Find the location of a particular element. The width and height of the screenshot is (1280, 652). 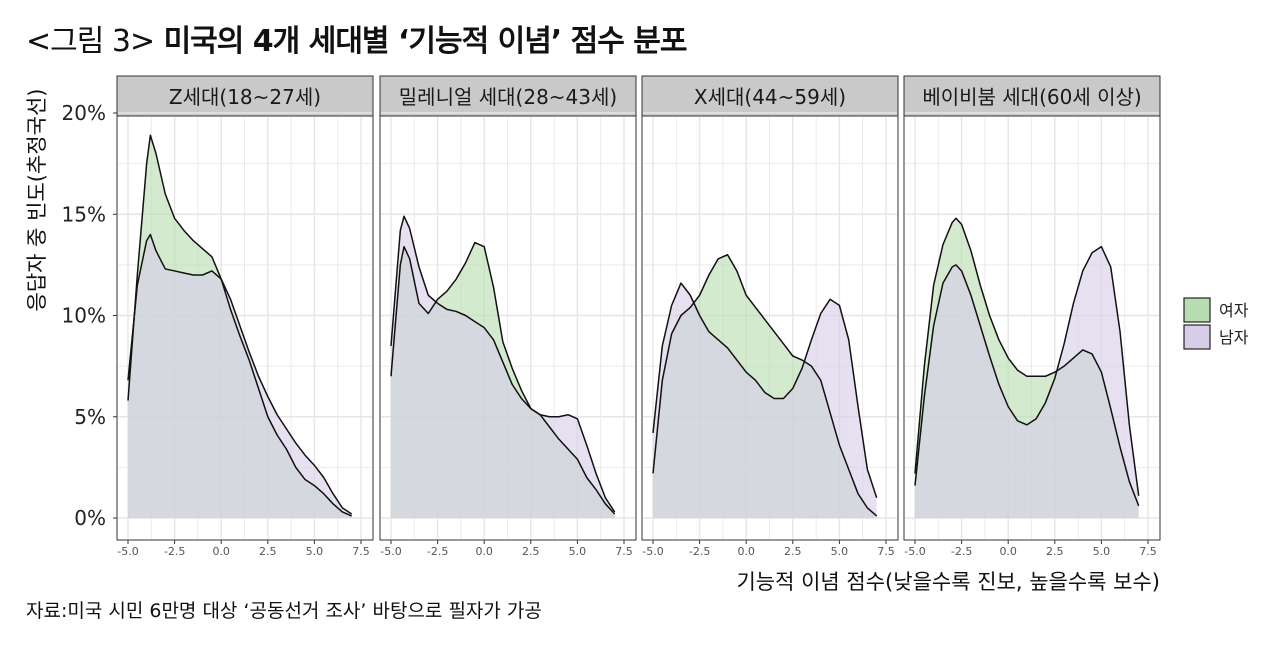

source-note: 자료:미국 시민 6만명 대상 ‘공동선거 조사’ 바탕으로 필자가 가공 is located at coordinates (284, 611).